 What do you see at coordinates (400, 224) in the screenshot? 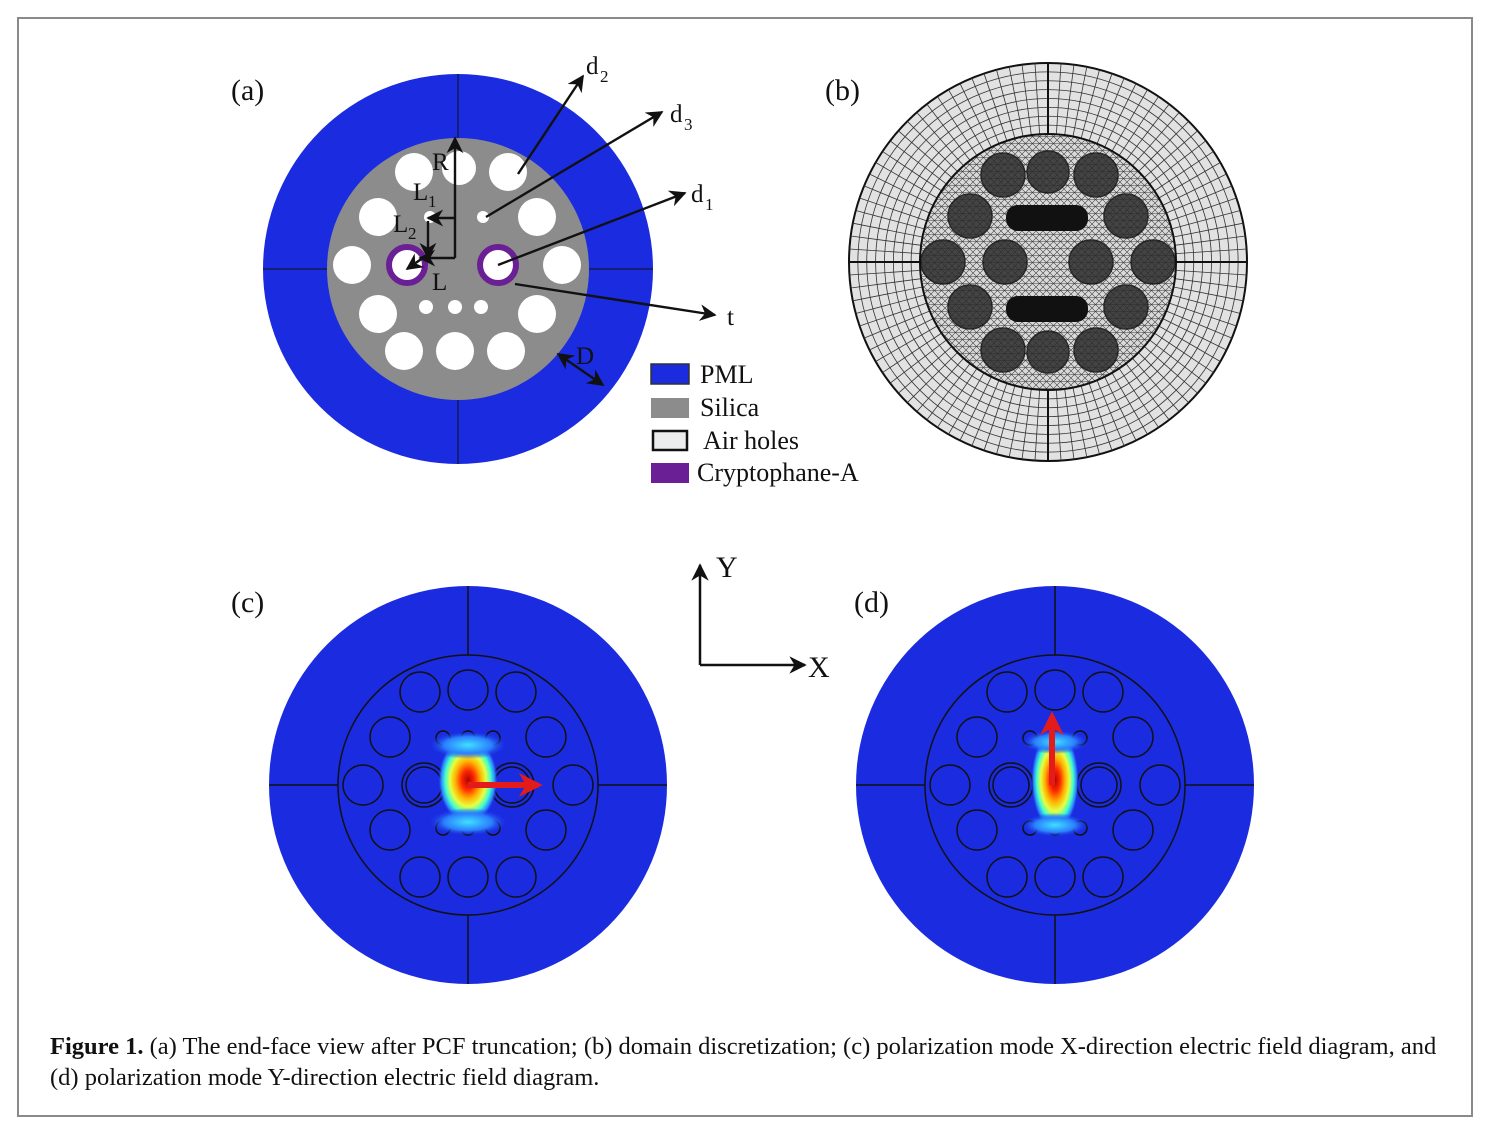
I see `label-L2: L` at bounding box center [400, 224].